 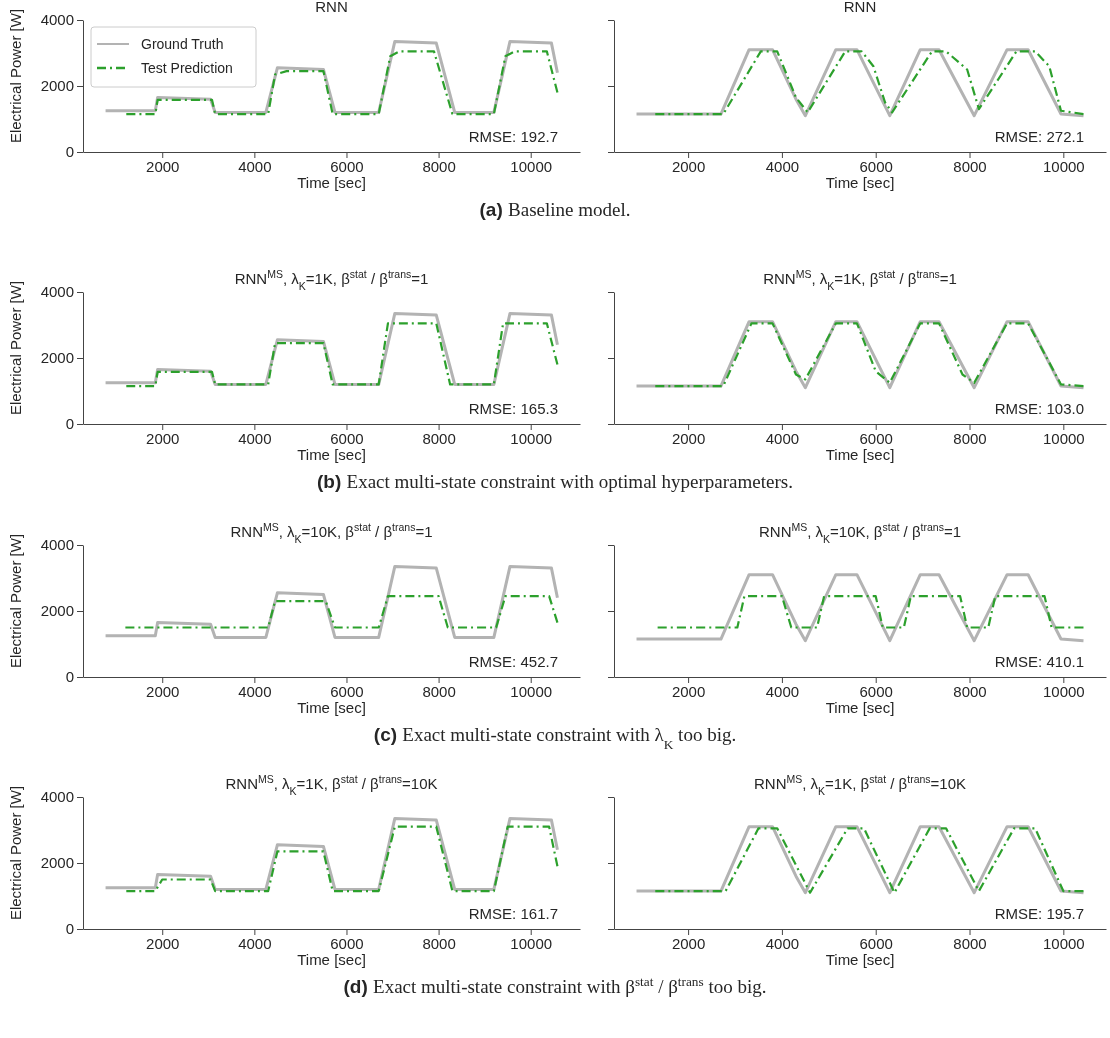 What do you see at coordinates (1039, 136) in the screenshot?
I see `annotation: RMSE: 272.1` at bounding box center [1039, 136].